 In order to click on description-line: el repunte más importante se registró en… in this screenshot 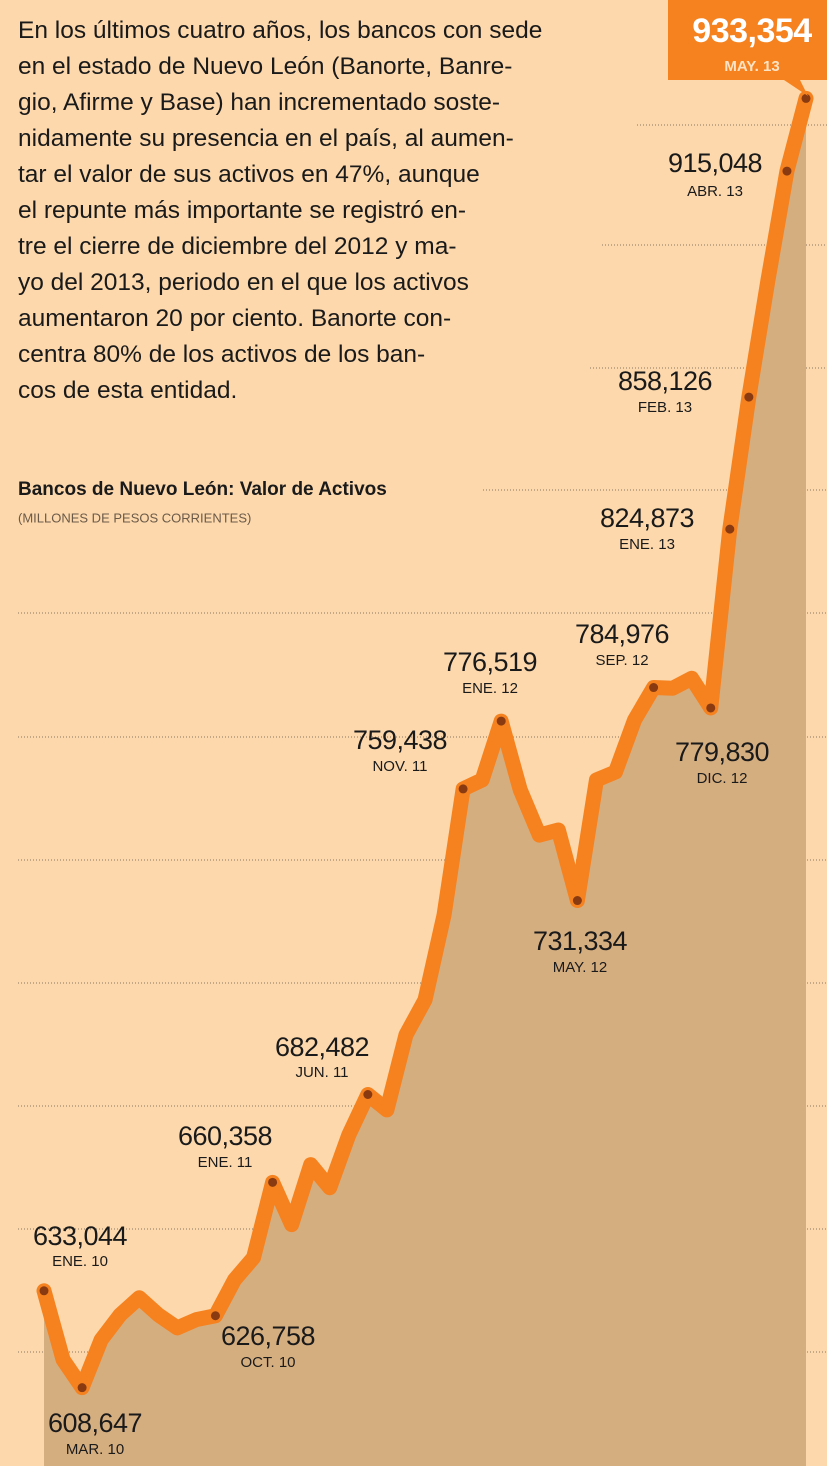, I will do `click(242, 210)`.